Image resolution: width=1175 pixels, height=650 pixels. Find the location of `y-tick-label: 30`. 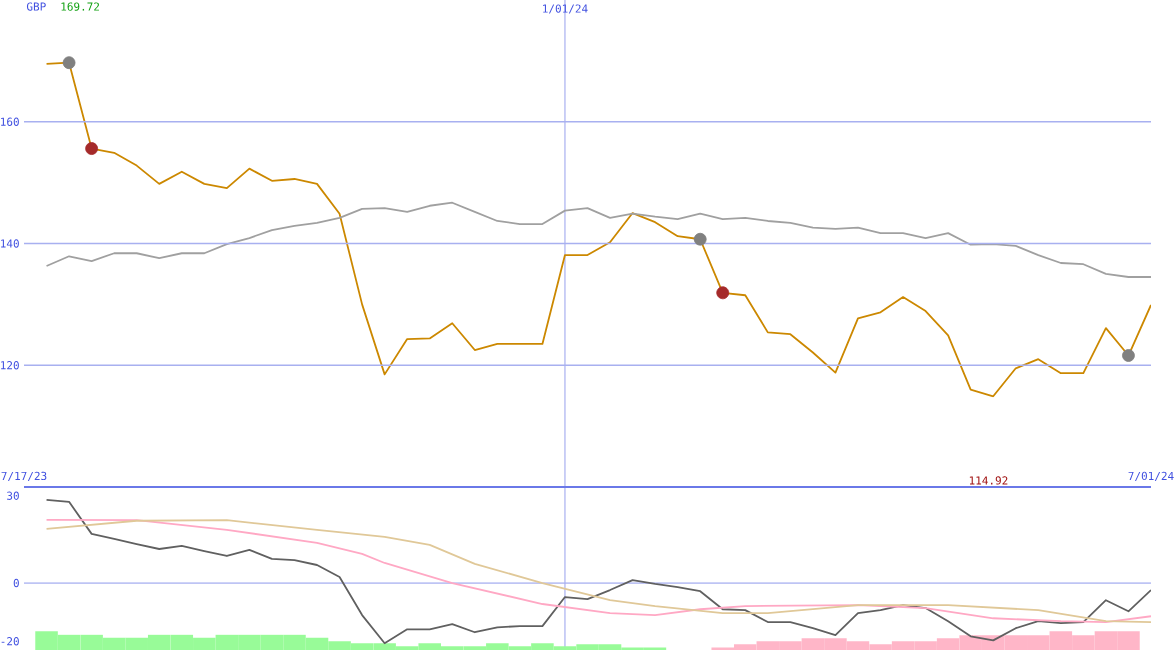

y-tick-label: 30 is located at coordinates (13, 495).